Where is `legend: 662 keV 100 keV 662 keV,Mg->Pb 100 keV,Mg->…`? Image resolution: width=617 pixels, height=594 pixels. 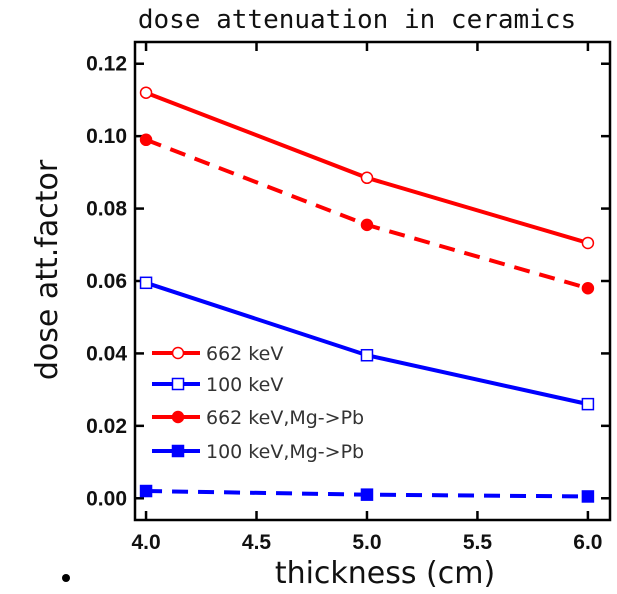 legend: 662 keV 100 keV 662 keV,Mg->Pb 100 keV,Mg->… is located at coordinates (258, 403).